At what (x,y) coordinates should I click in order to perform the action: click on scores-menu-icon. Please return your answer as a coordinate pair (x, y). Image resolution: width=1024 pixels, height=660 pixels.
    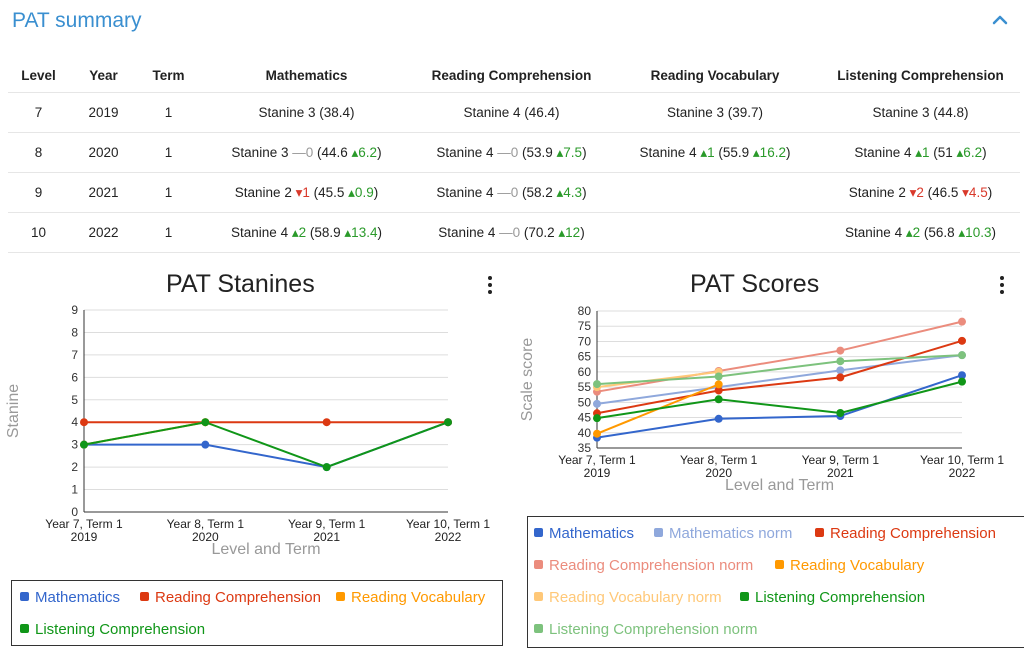
    Looking at the image, I should click on (1002, 285).